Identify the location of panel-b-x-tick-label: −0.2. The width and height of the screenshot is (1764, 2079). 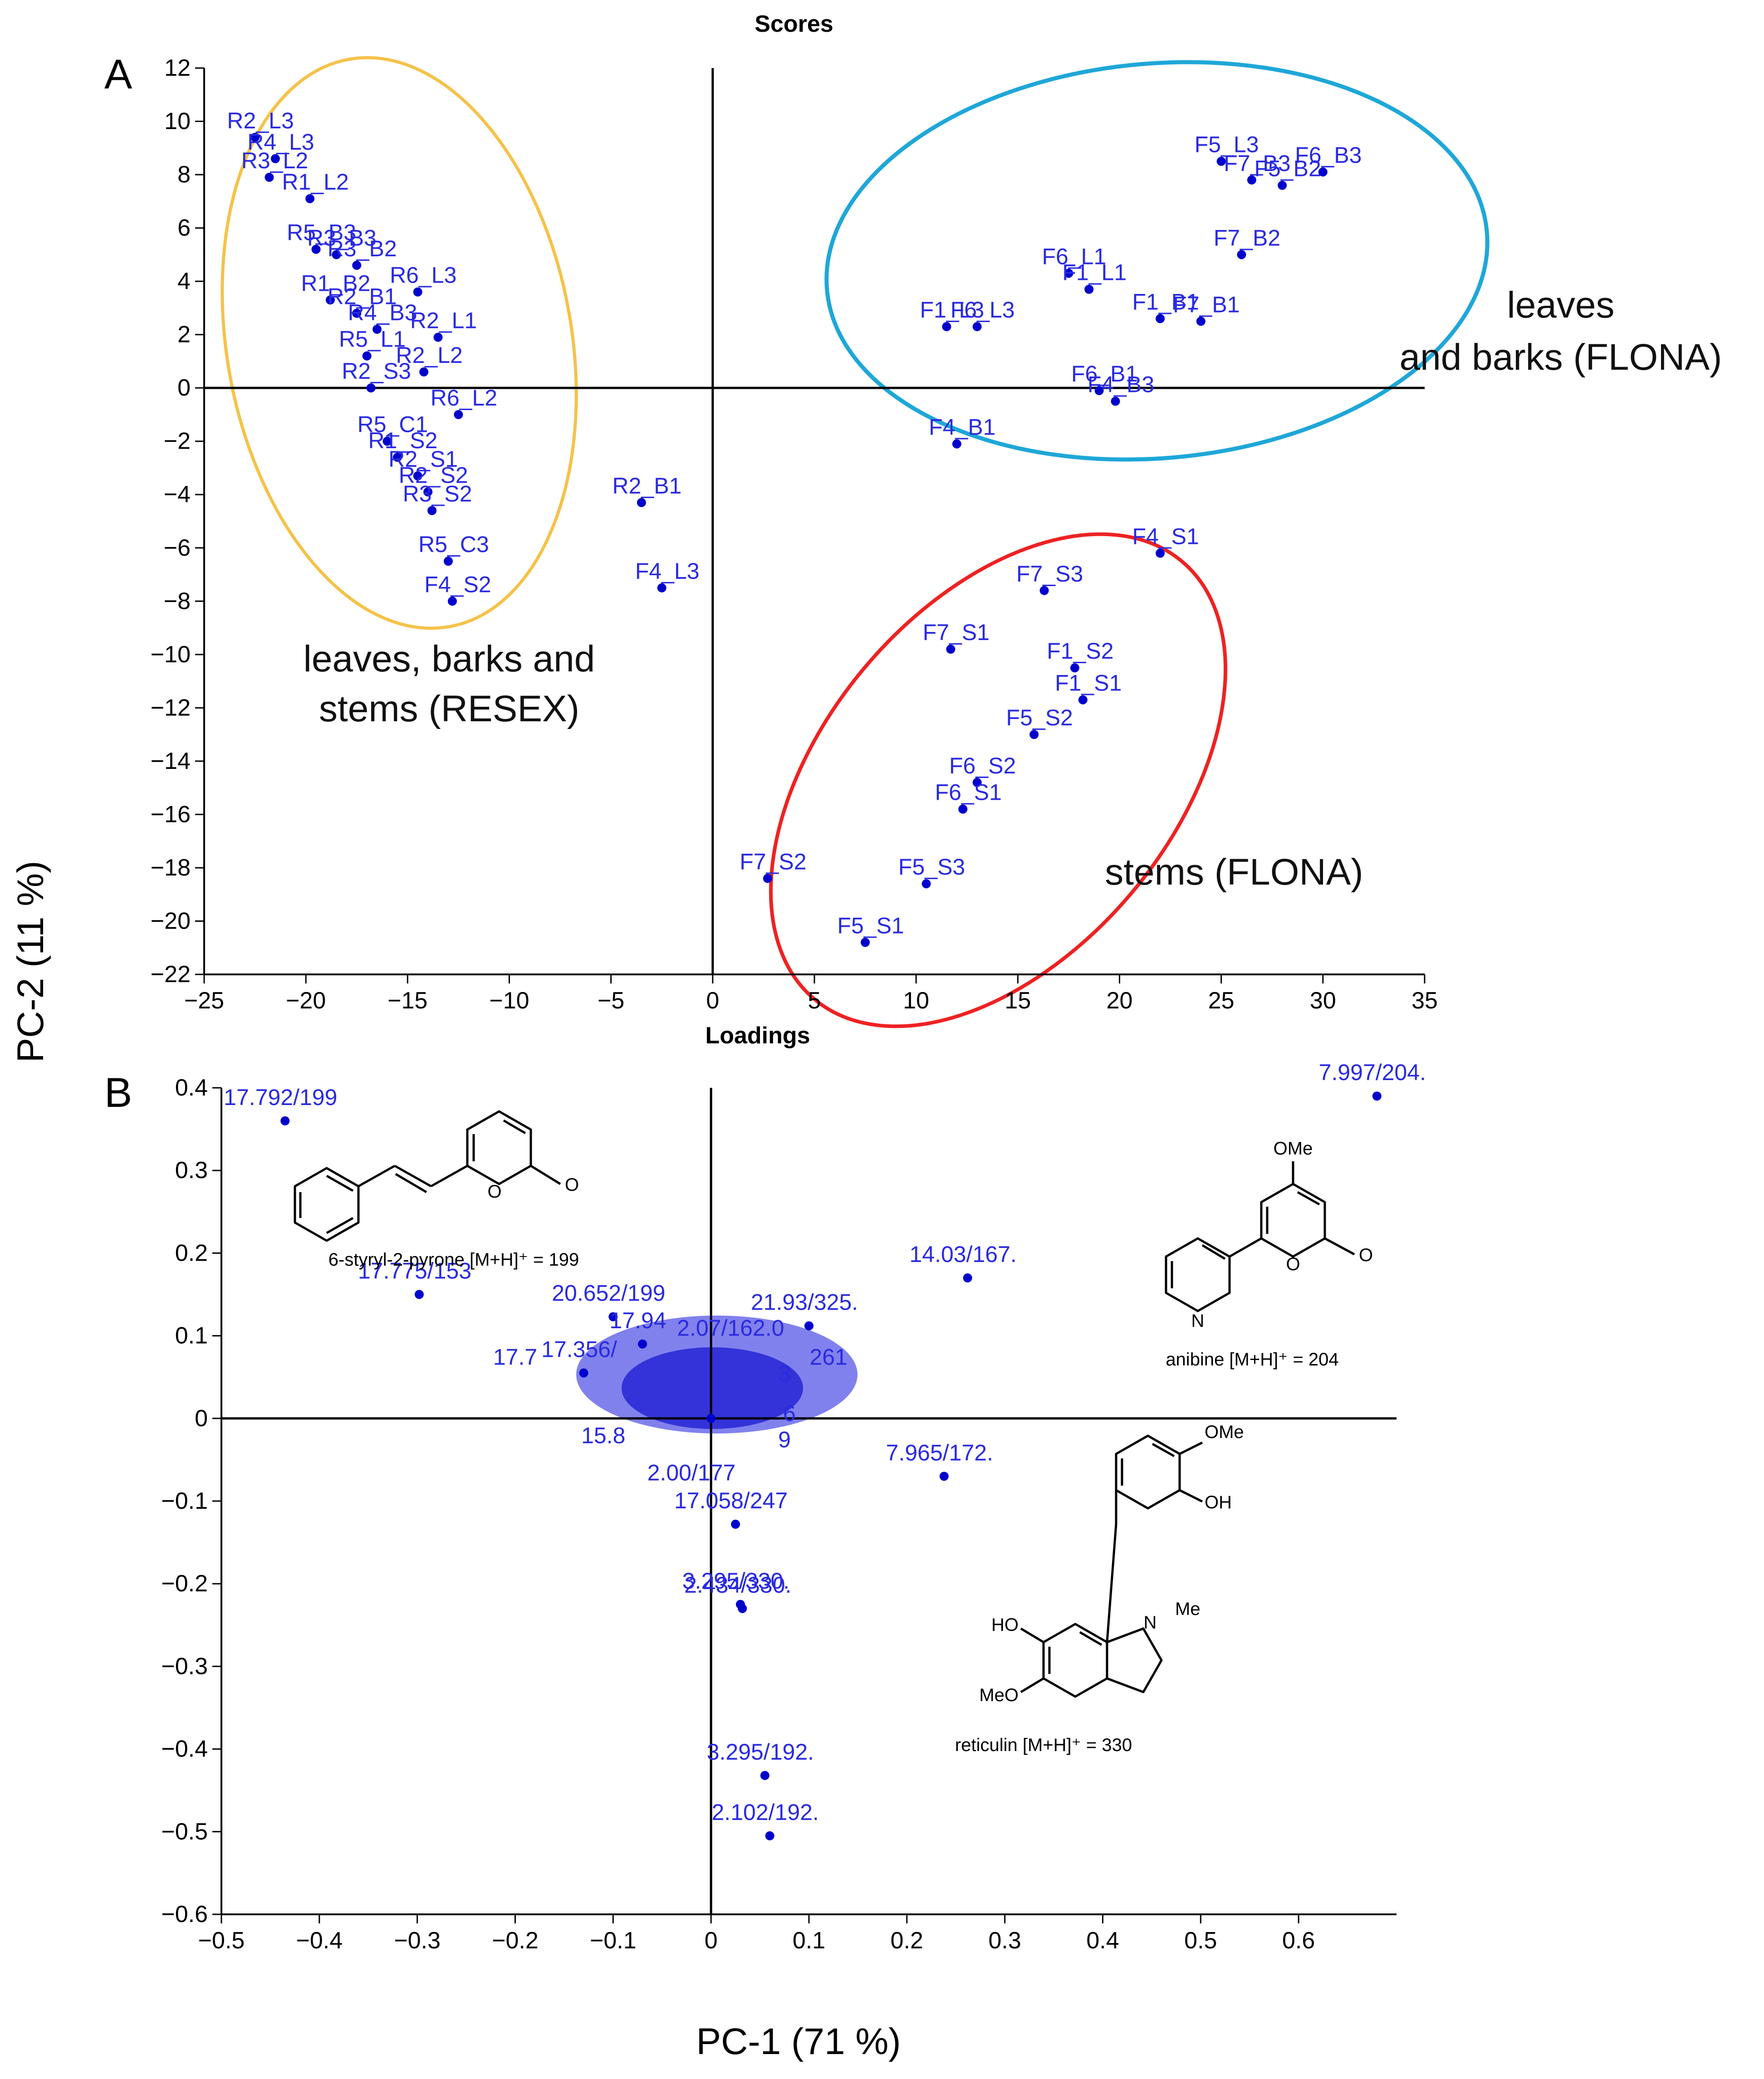
(515, 1940).